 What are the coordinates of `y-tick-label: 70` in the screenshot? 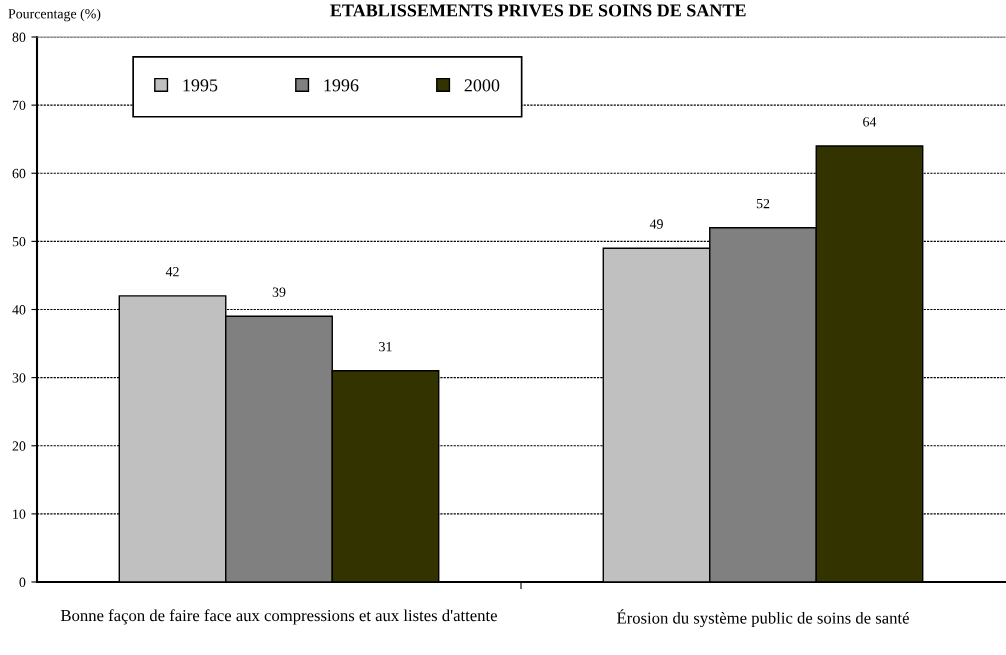 It's located at (19, 105).